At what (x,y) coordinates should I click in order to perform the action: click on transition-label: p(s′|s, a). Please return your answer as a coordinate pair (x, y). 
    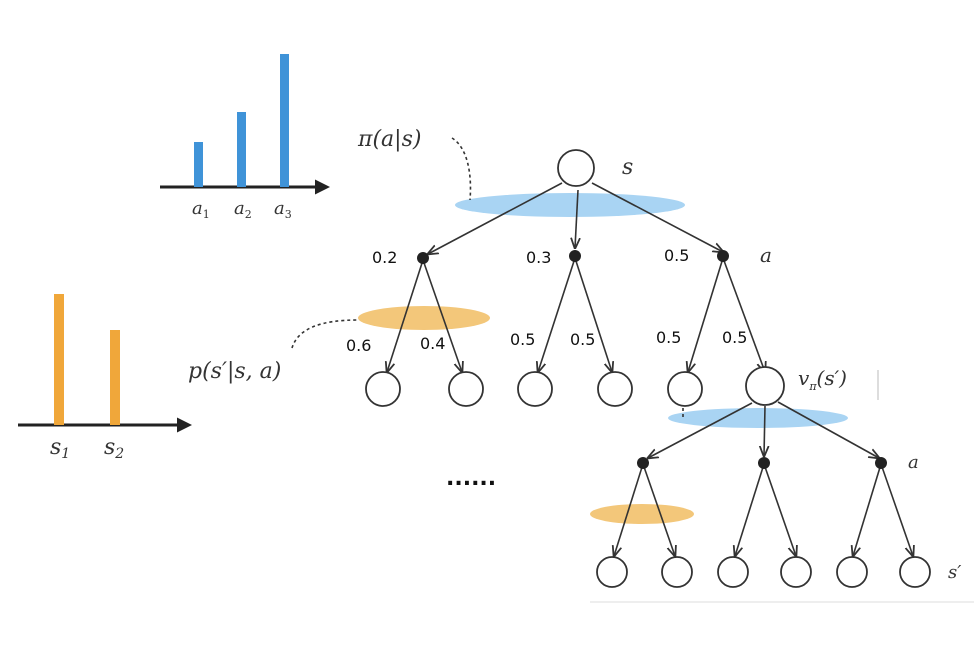
    Looking at the image, I should click on (234, 371).